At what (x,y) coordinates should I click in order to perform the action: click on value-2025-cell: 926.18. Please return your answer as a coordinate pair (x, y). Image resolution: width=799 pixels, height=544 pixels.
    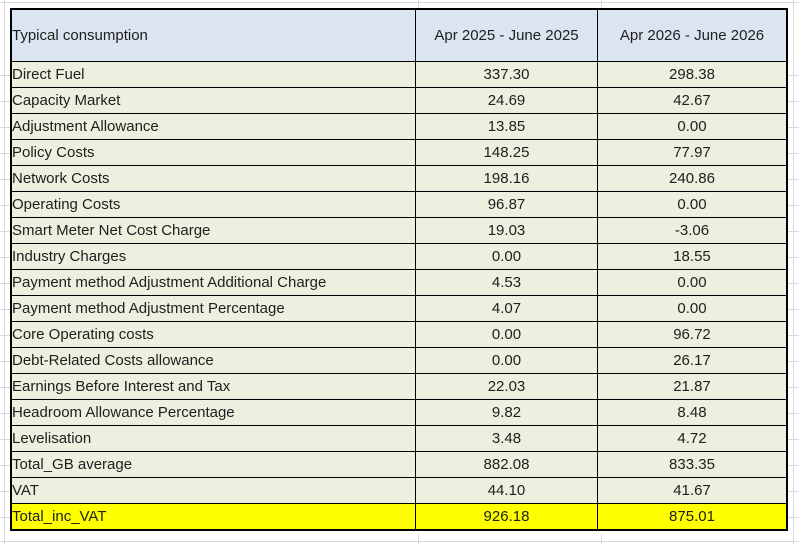
    Looking at the image, I should click on (506, 517).